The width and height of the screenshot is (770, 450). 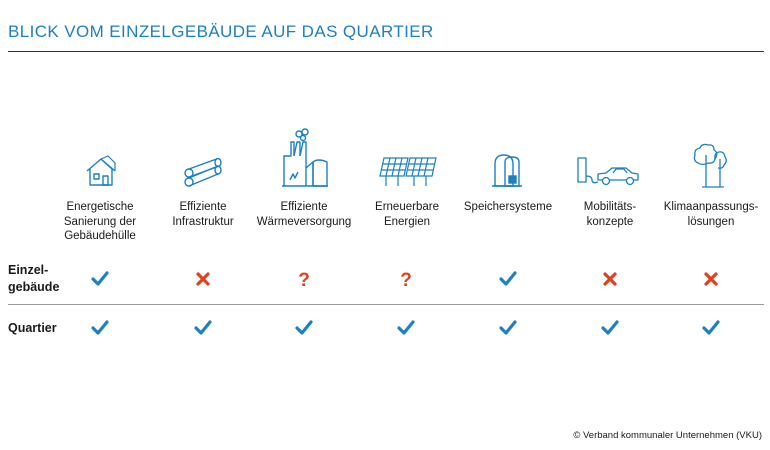 I want to click on row-divider, so click(x=386, y=304).